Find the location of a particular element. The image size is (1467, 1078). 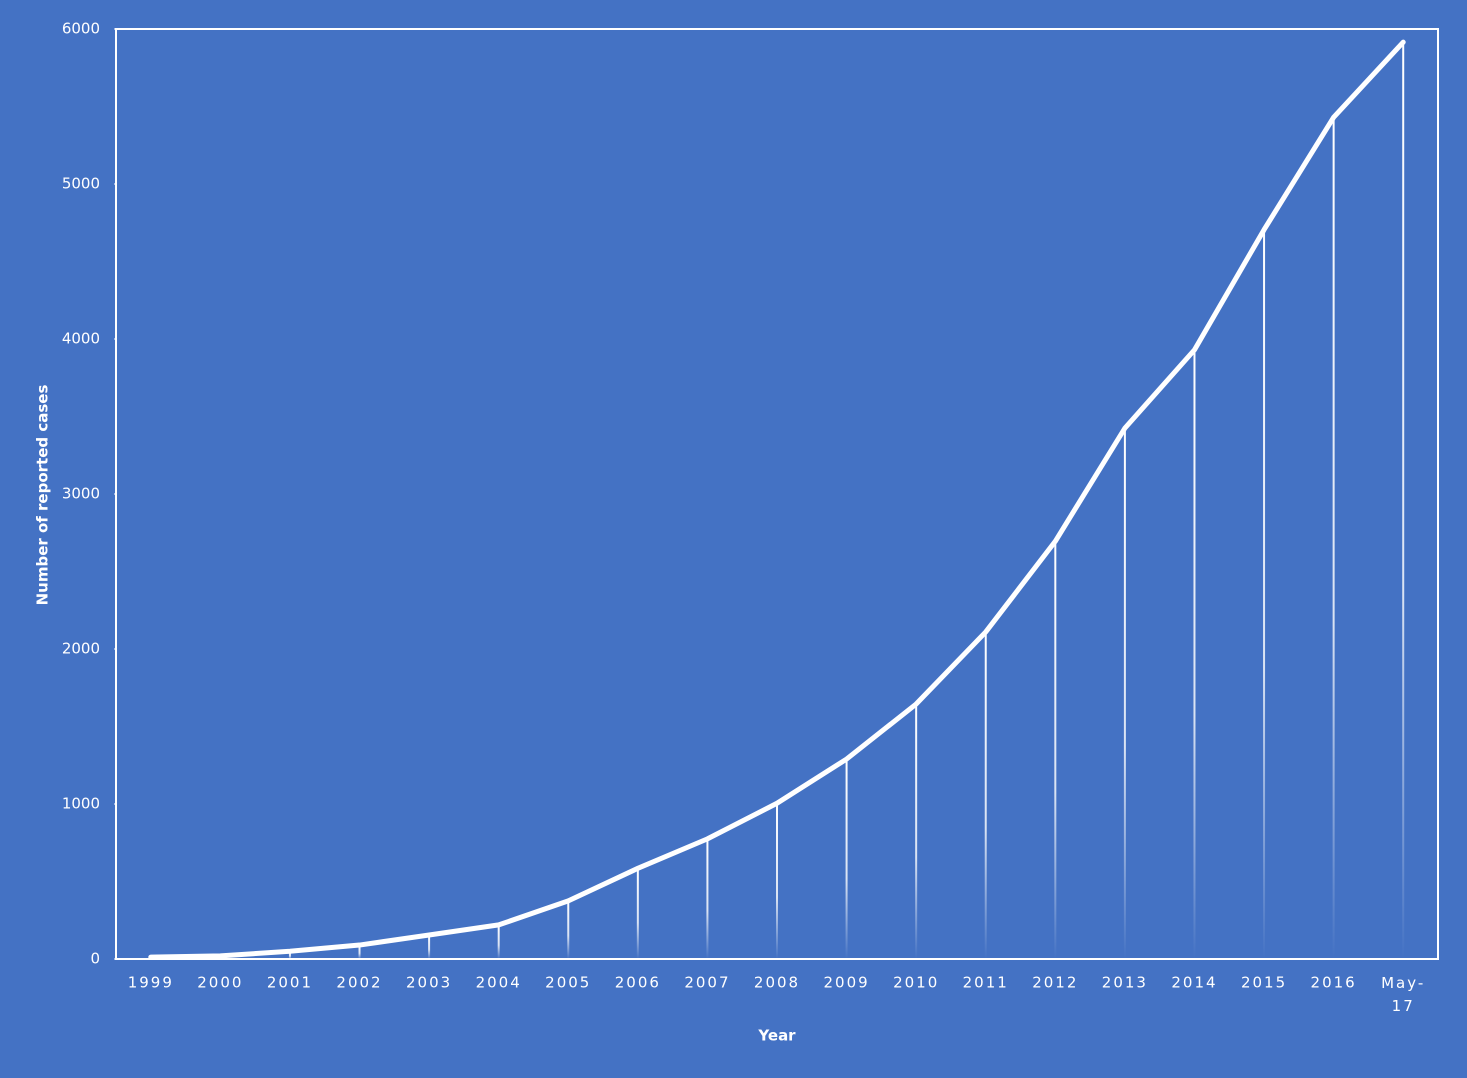

y-tick-label: 3000 is located at coordinates (81, 494).